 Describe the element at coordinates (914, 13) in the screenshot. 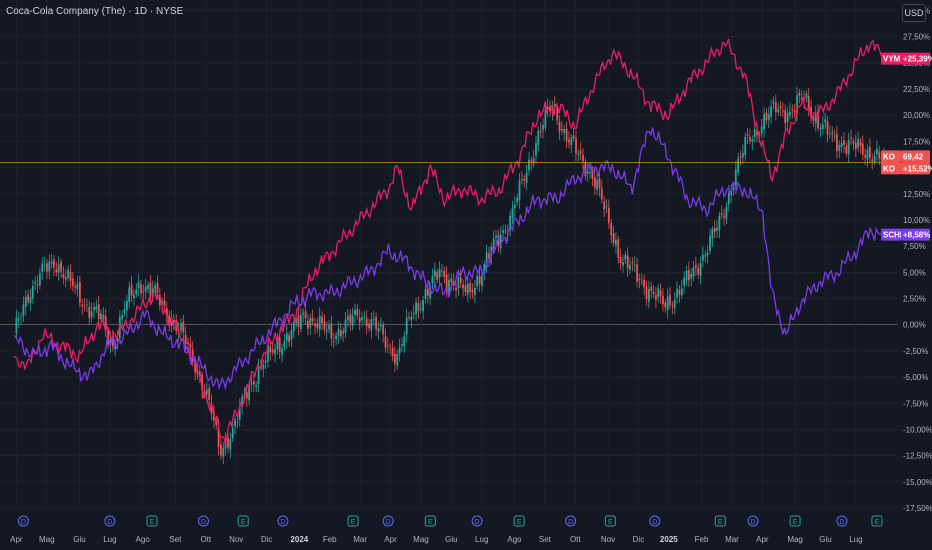

I see `currency-button: USD` at that location.